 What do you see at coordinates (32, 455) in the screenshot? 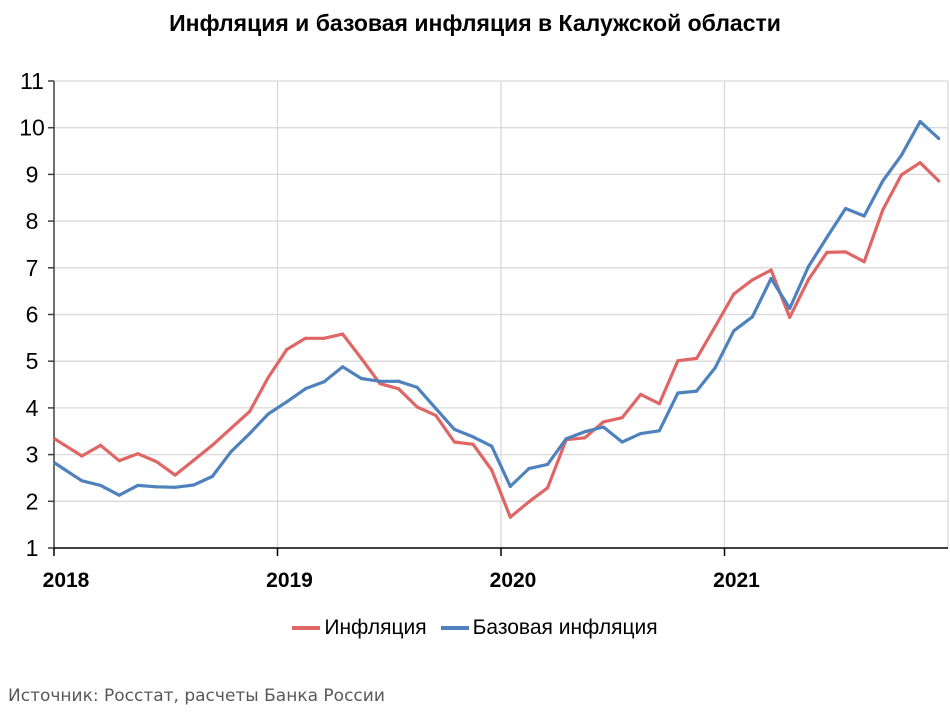
I see `y-tick-label: 3` at bounding box center [32, 455].